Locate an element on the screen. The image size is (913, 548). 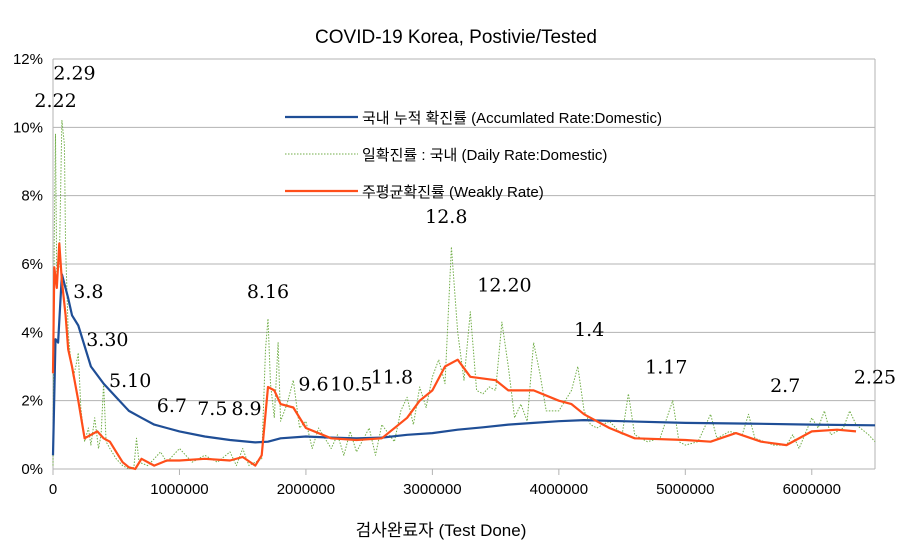
x-tick-label: 0 is located at coordinates (53, 489).